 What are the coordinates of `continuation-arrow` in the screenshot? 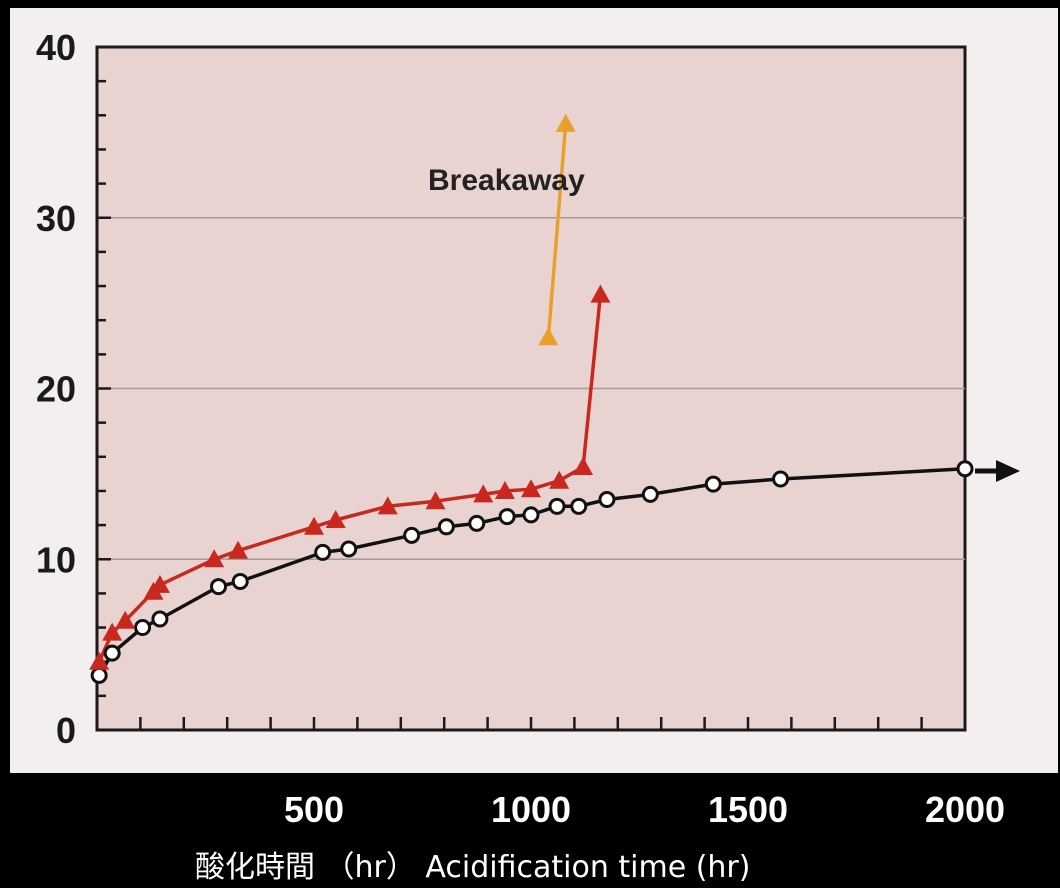 It's located at (997, 471).